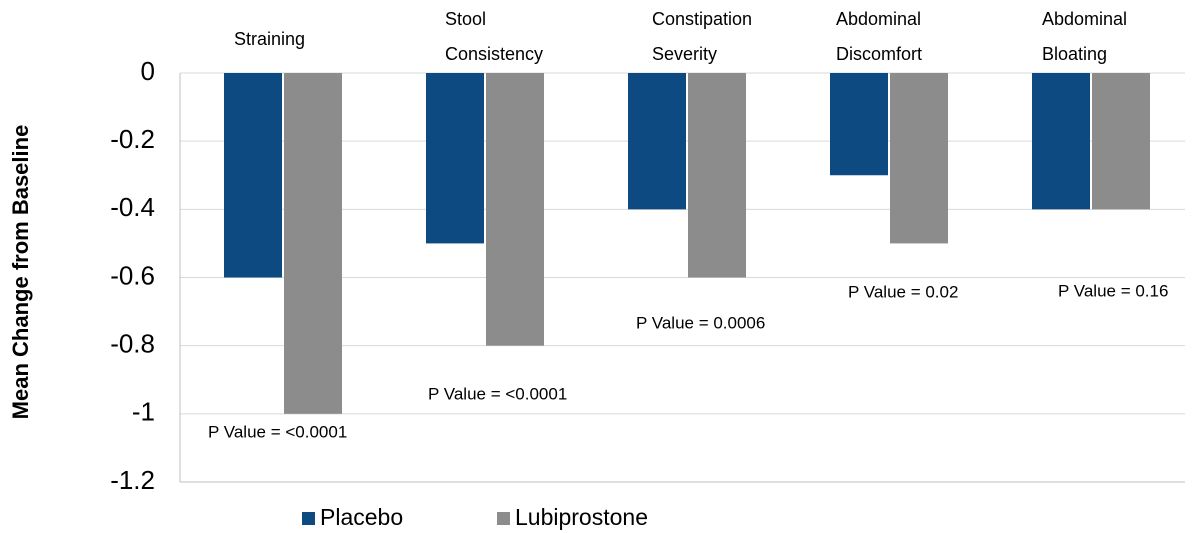 This screenshot has height=533, width=1201. I want to click on category-label: Severity, so click(684, 54).